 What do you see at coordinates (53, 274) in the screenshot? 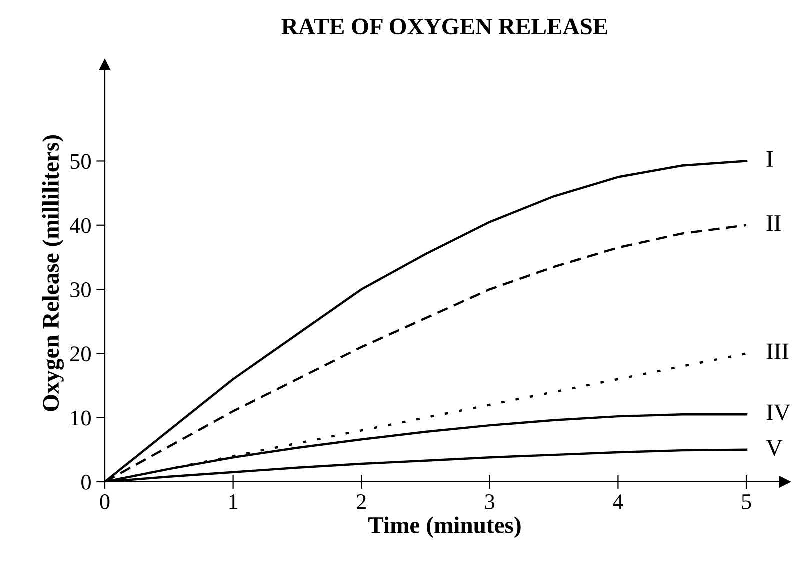
I see `y-axis-title: Oxygen Release (milliliters)` at bounding box center [53, 274].